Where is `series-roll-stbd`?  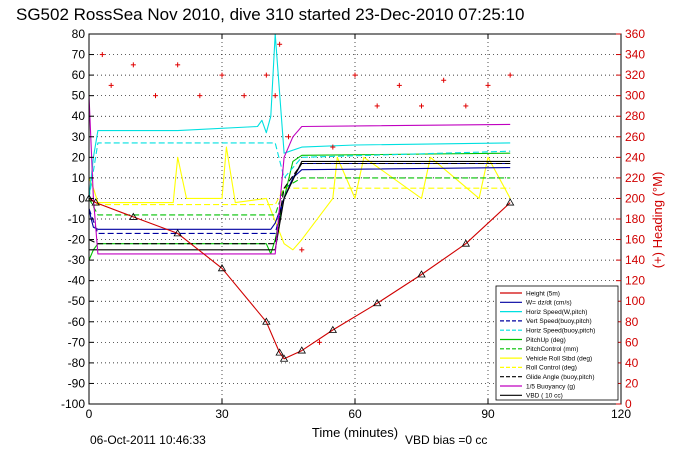 series-roll-stbd is located at coordinates (299, 198).